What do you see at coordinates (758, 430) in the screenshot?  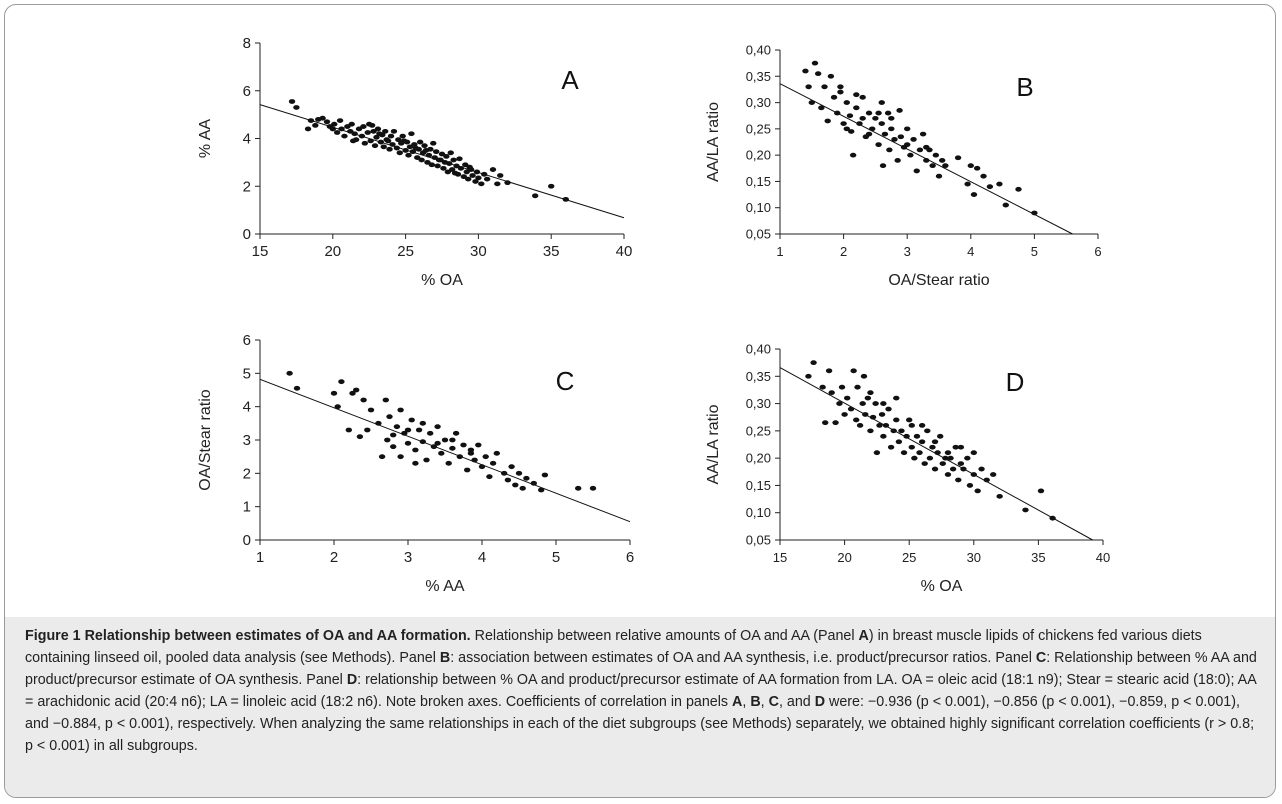 I see `y-tick-label: 0,25` at bounding box center [758, 430].